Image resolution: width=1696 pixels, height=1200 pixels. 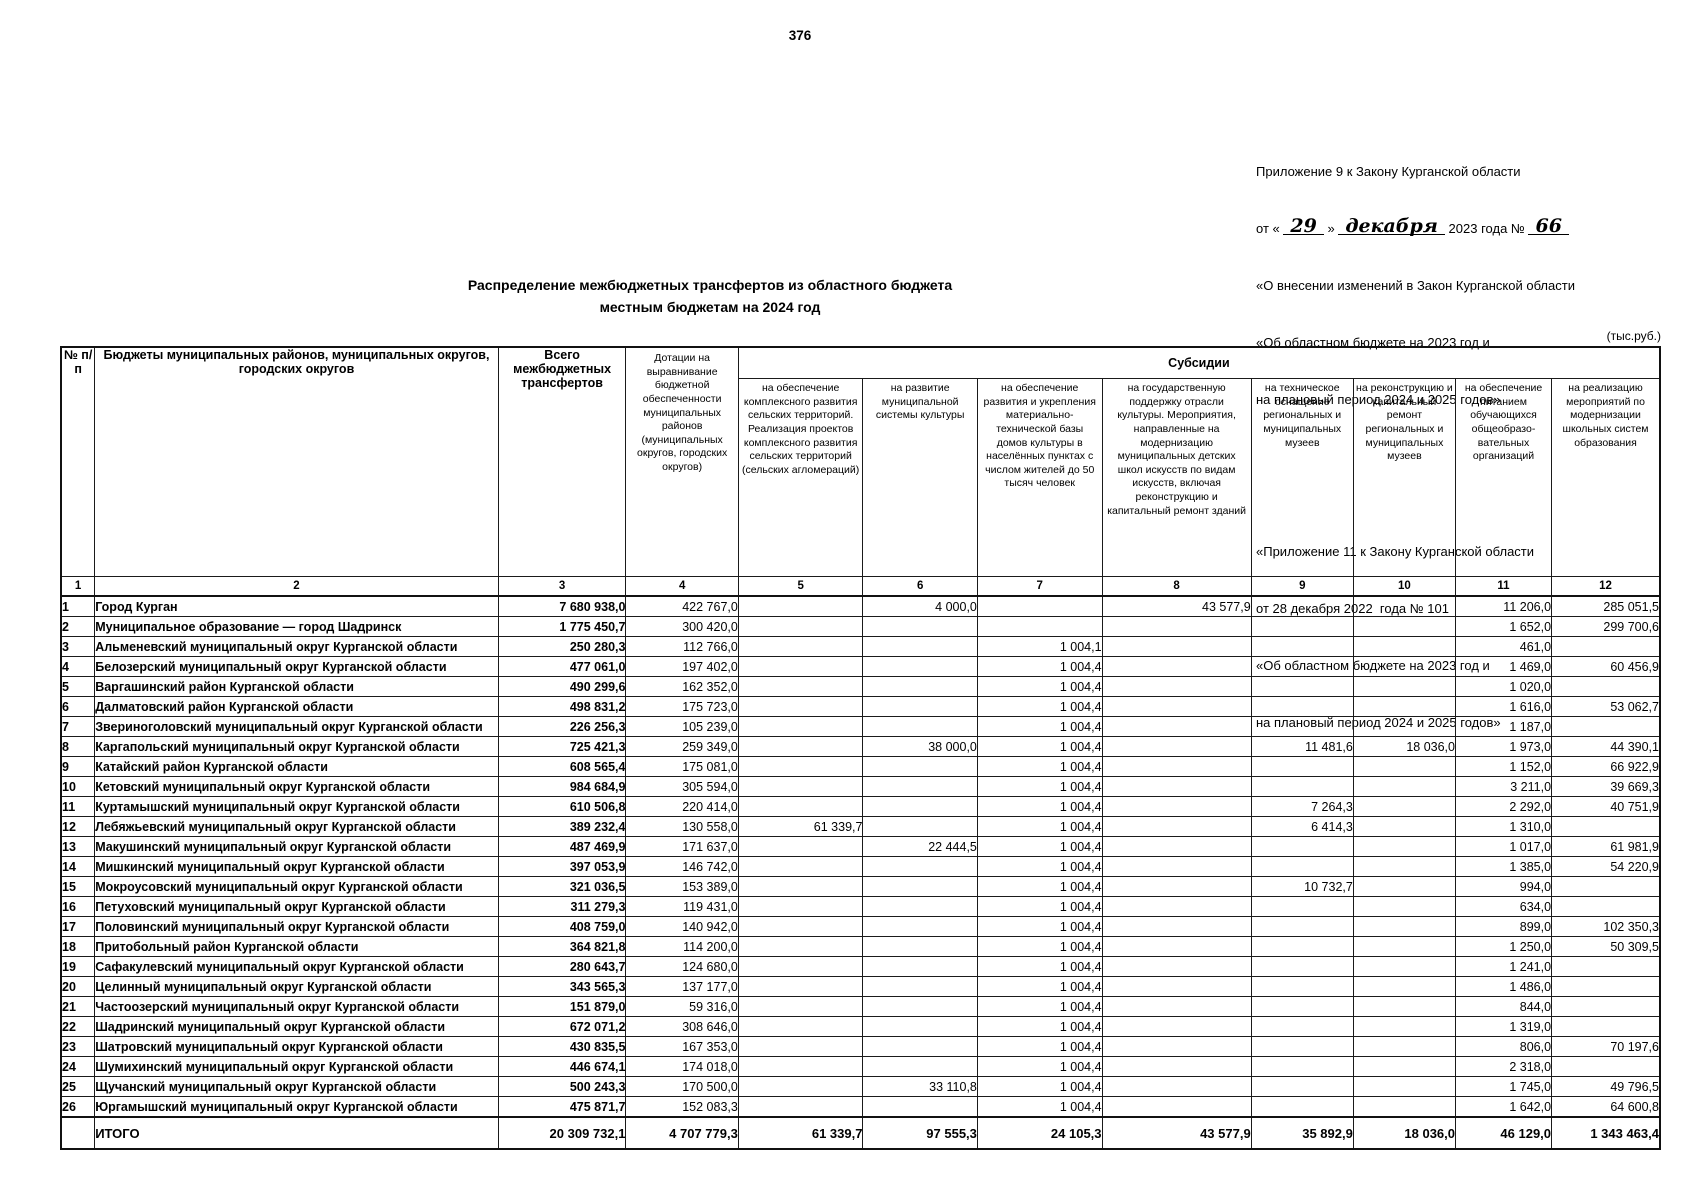 What do you see at coordinates (78, 946) in the screenshot?
I see `row-number-cell: 18` at bounding box center [78, 946].